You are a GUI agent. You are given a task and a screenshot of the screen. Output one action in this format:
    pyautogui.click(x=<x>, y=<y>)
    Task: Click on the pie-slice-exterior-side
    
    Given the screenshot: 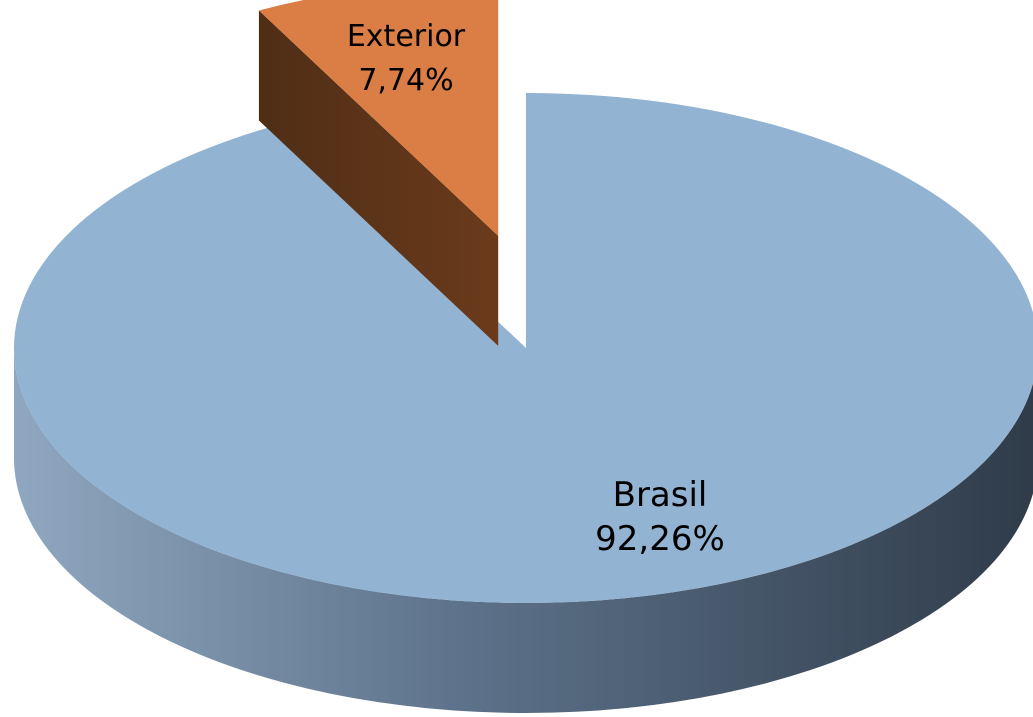 What is the action you would take?
    pyautogui.click(x=378, y=178)
    